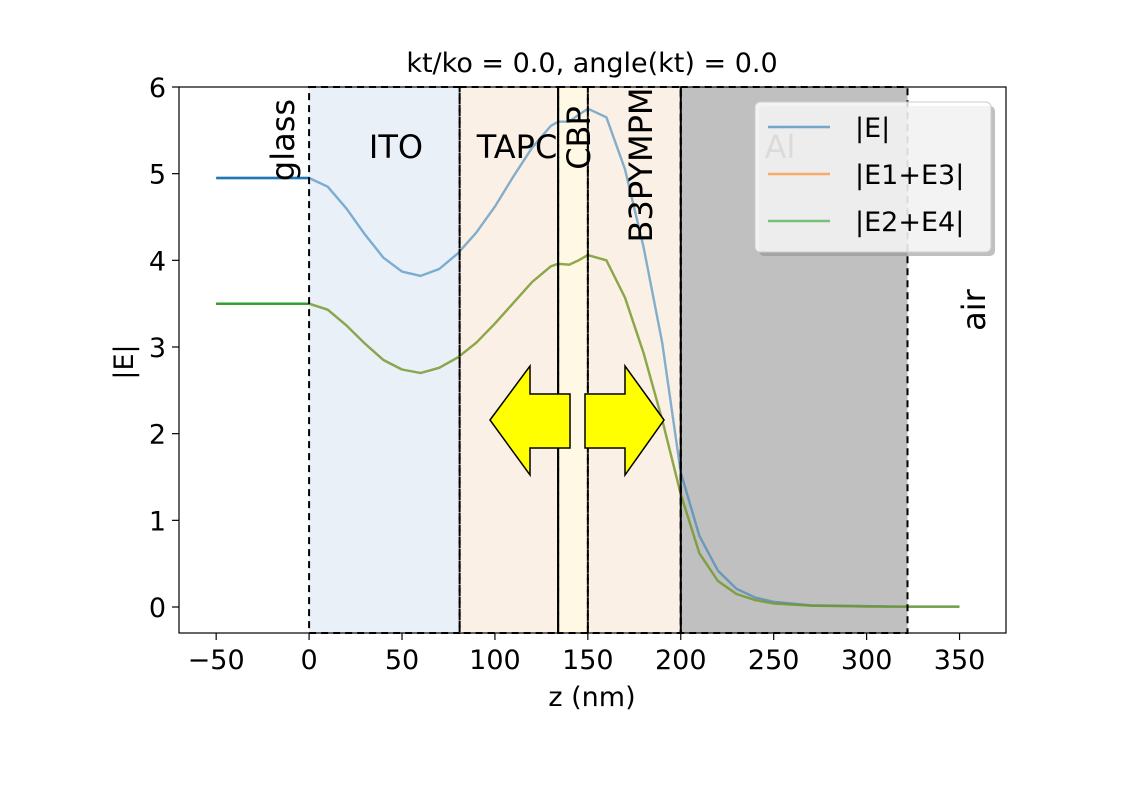  What do you see at coordinates (960, 660) in the screenshot?
I see `x-tick-label: 350` at bounding box center [960, 660].